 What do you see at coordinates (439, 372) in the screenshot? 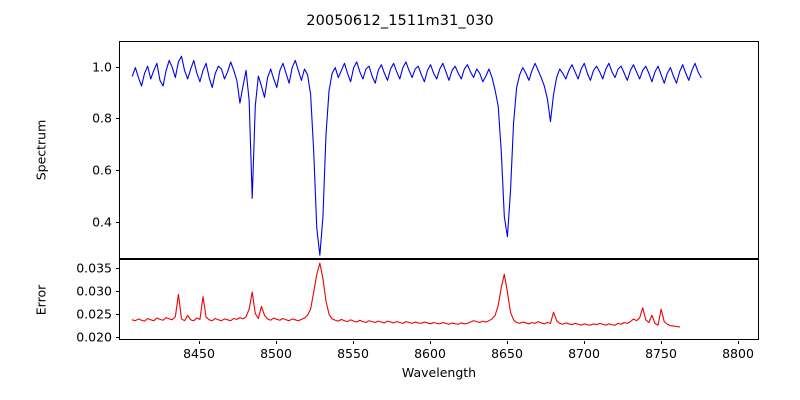
I see `wavelength-axis-label: Wavelength` at bounding box center [439, 372].